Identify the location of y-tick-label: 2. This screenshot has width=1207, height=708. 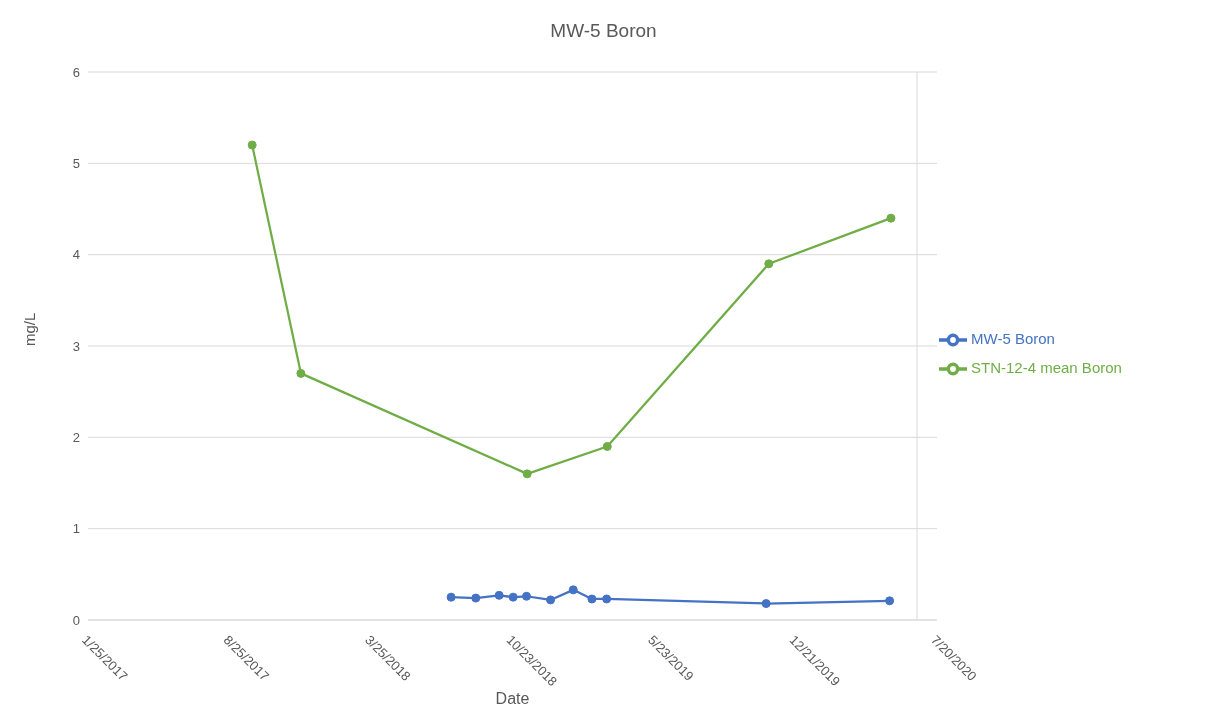
(76, 437).